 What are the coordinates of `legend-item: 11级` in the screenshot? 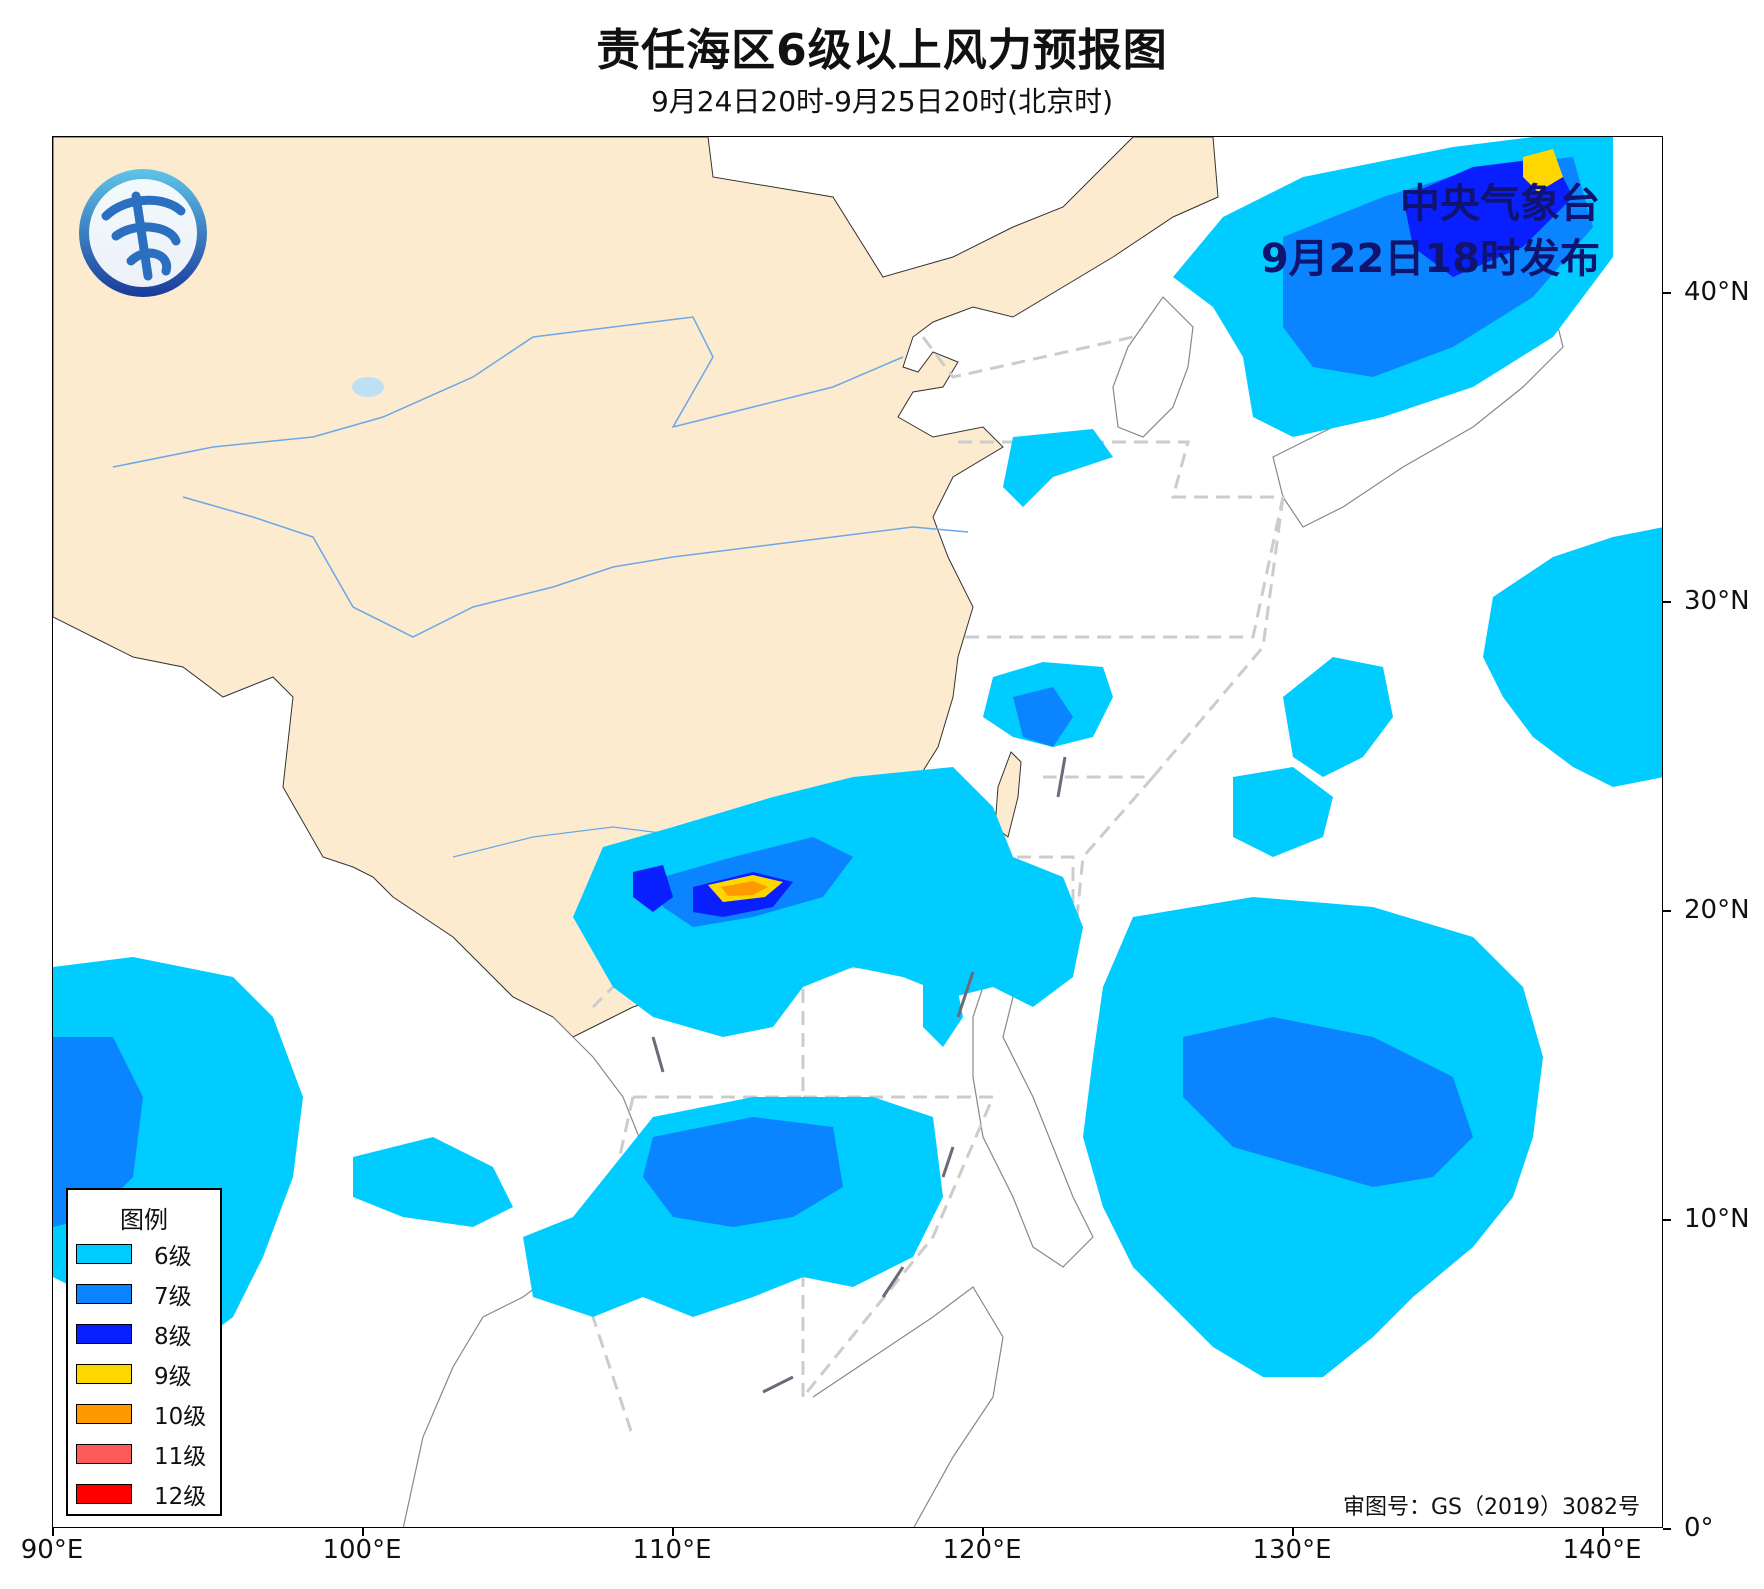 It's located at (144, 1454).